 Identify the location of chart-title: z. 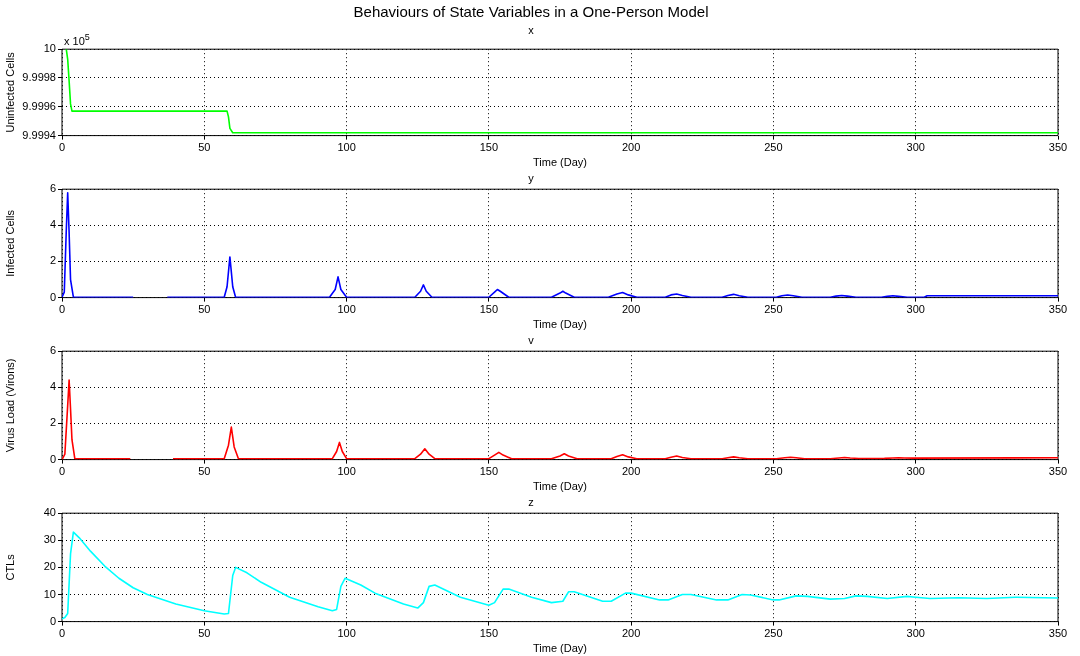
(531, 501).